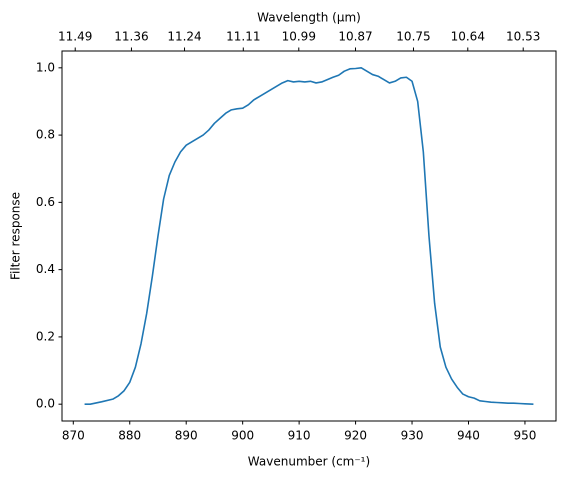 The height and width of the screenshot is (480, 570). What do you see at coordinates (413, 37) in the screenshot?
I see `x2-tick-label: 10.75` at bounding box center [413, 37].